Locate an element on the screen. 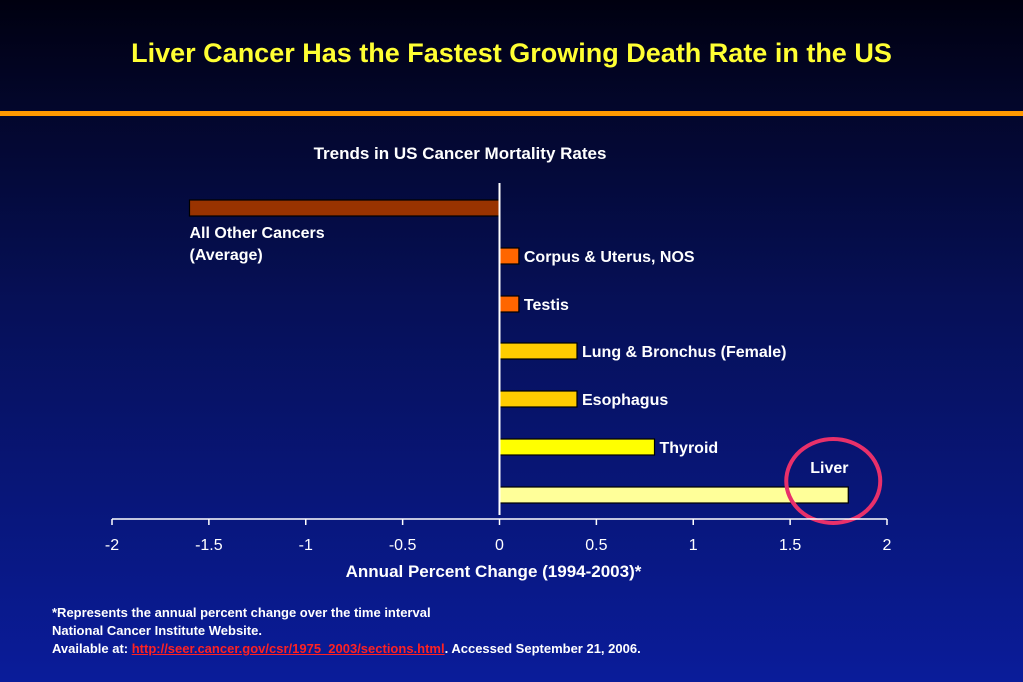 Image resolution: width=1023 pixels, height=682 pixels. x-tick-label: -1.5 is located at coordinates (209, 545).